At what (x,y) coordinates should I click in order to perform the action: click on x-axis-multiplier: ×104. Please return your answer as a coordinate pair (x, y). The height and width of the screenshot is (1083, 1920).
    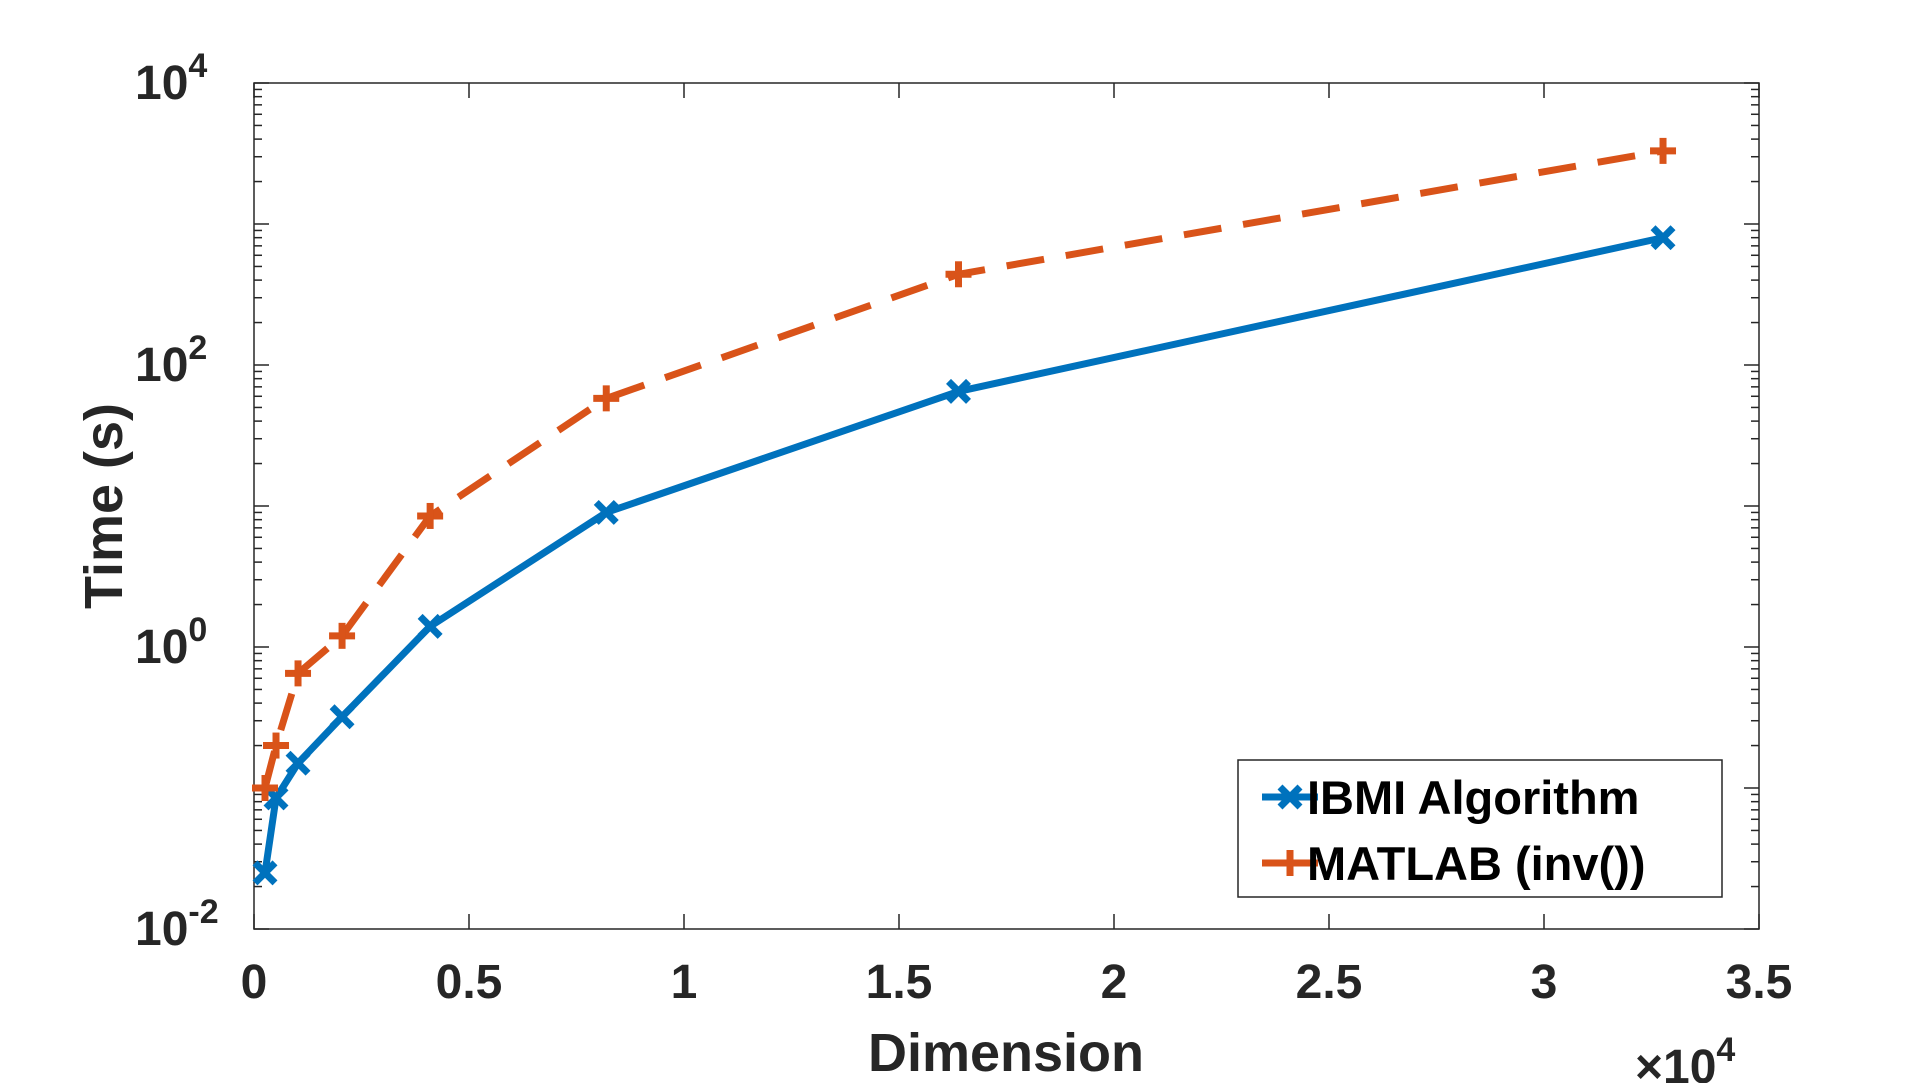
    Looking at the image, I should click on (1685, 1057).